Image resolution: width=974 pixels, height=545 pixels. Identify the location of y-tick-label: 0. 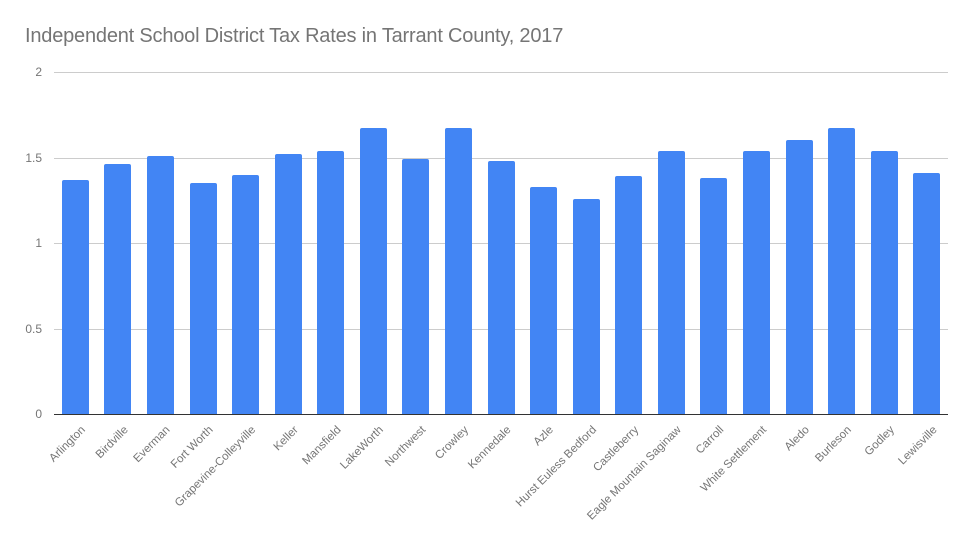
(38, 414).